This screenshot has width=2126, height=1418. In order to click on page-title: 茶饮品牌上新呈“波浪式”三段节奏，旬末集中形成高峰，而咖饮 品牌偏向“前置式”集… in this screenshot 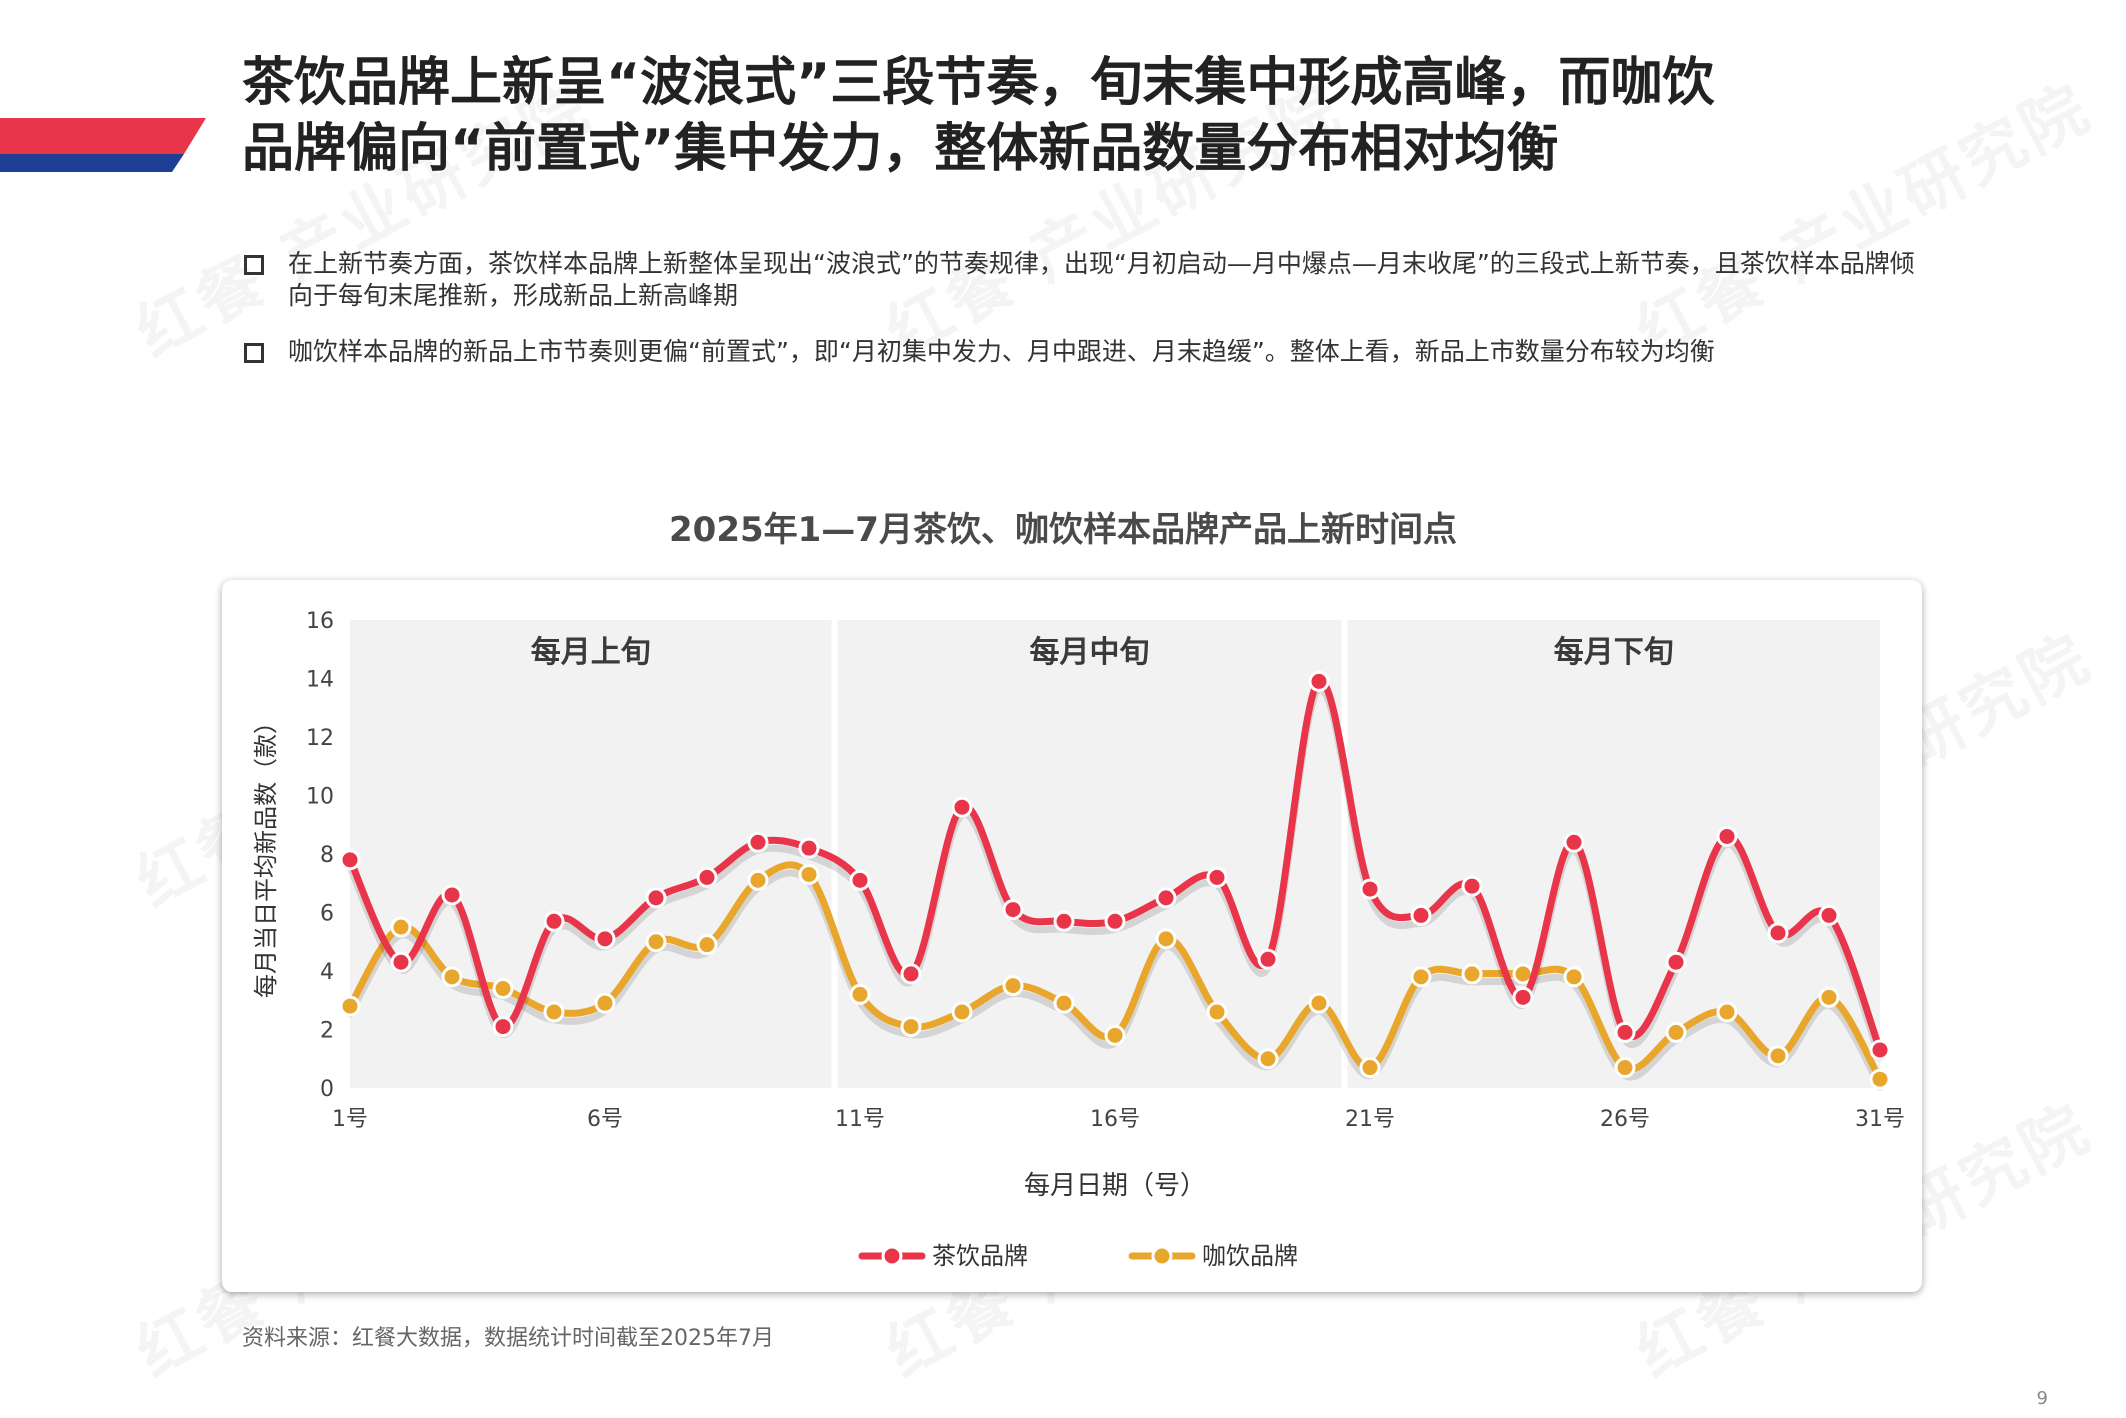, I will do `click(1092, 116)`.